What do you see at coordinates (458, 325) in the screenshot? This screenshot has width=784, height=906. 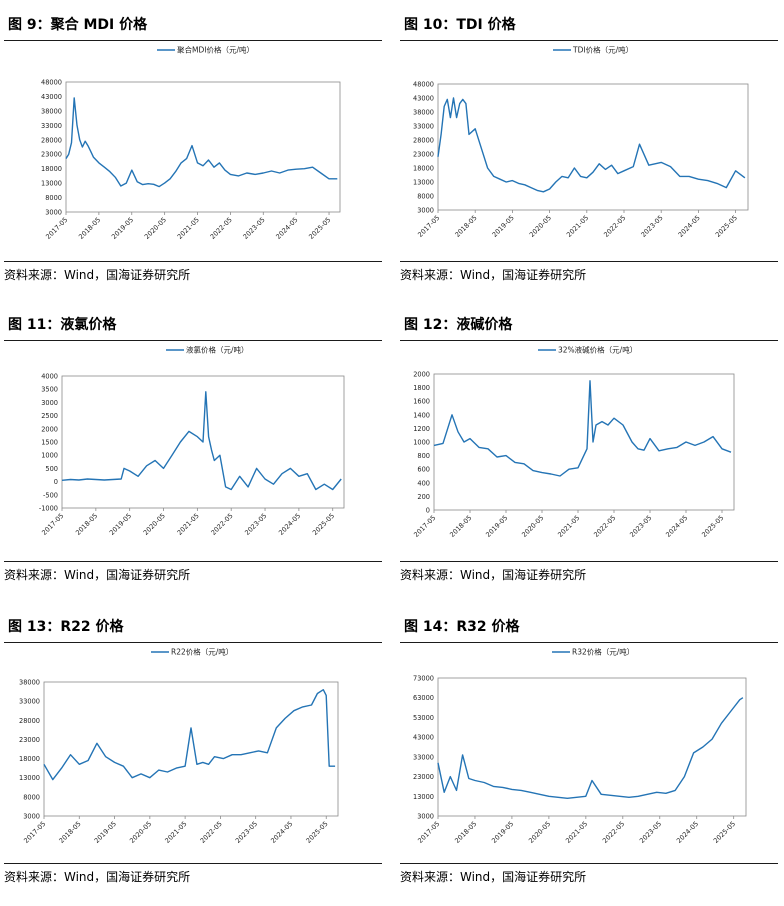 I see `figure-title: 图 12：液碱价格` at bounding box center [458, 325].